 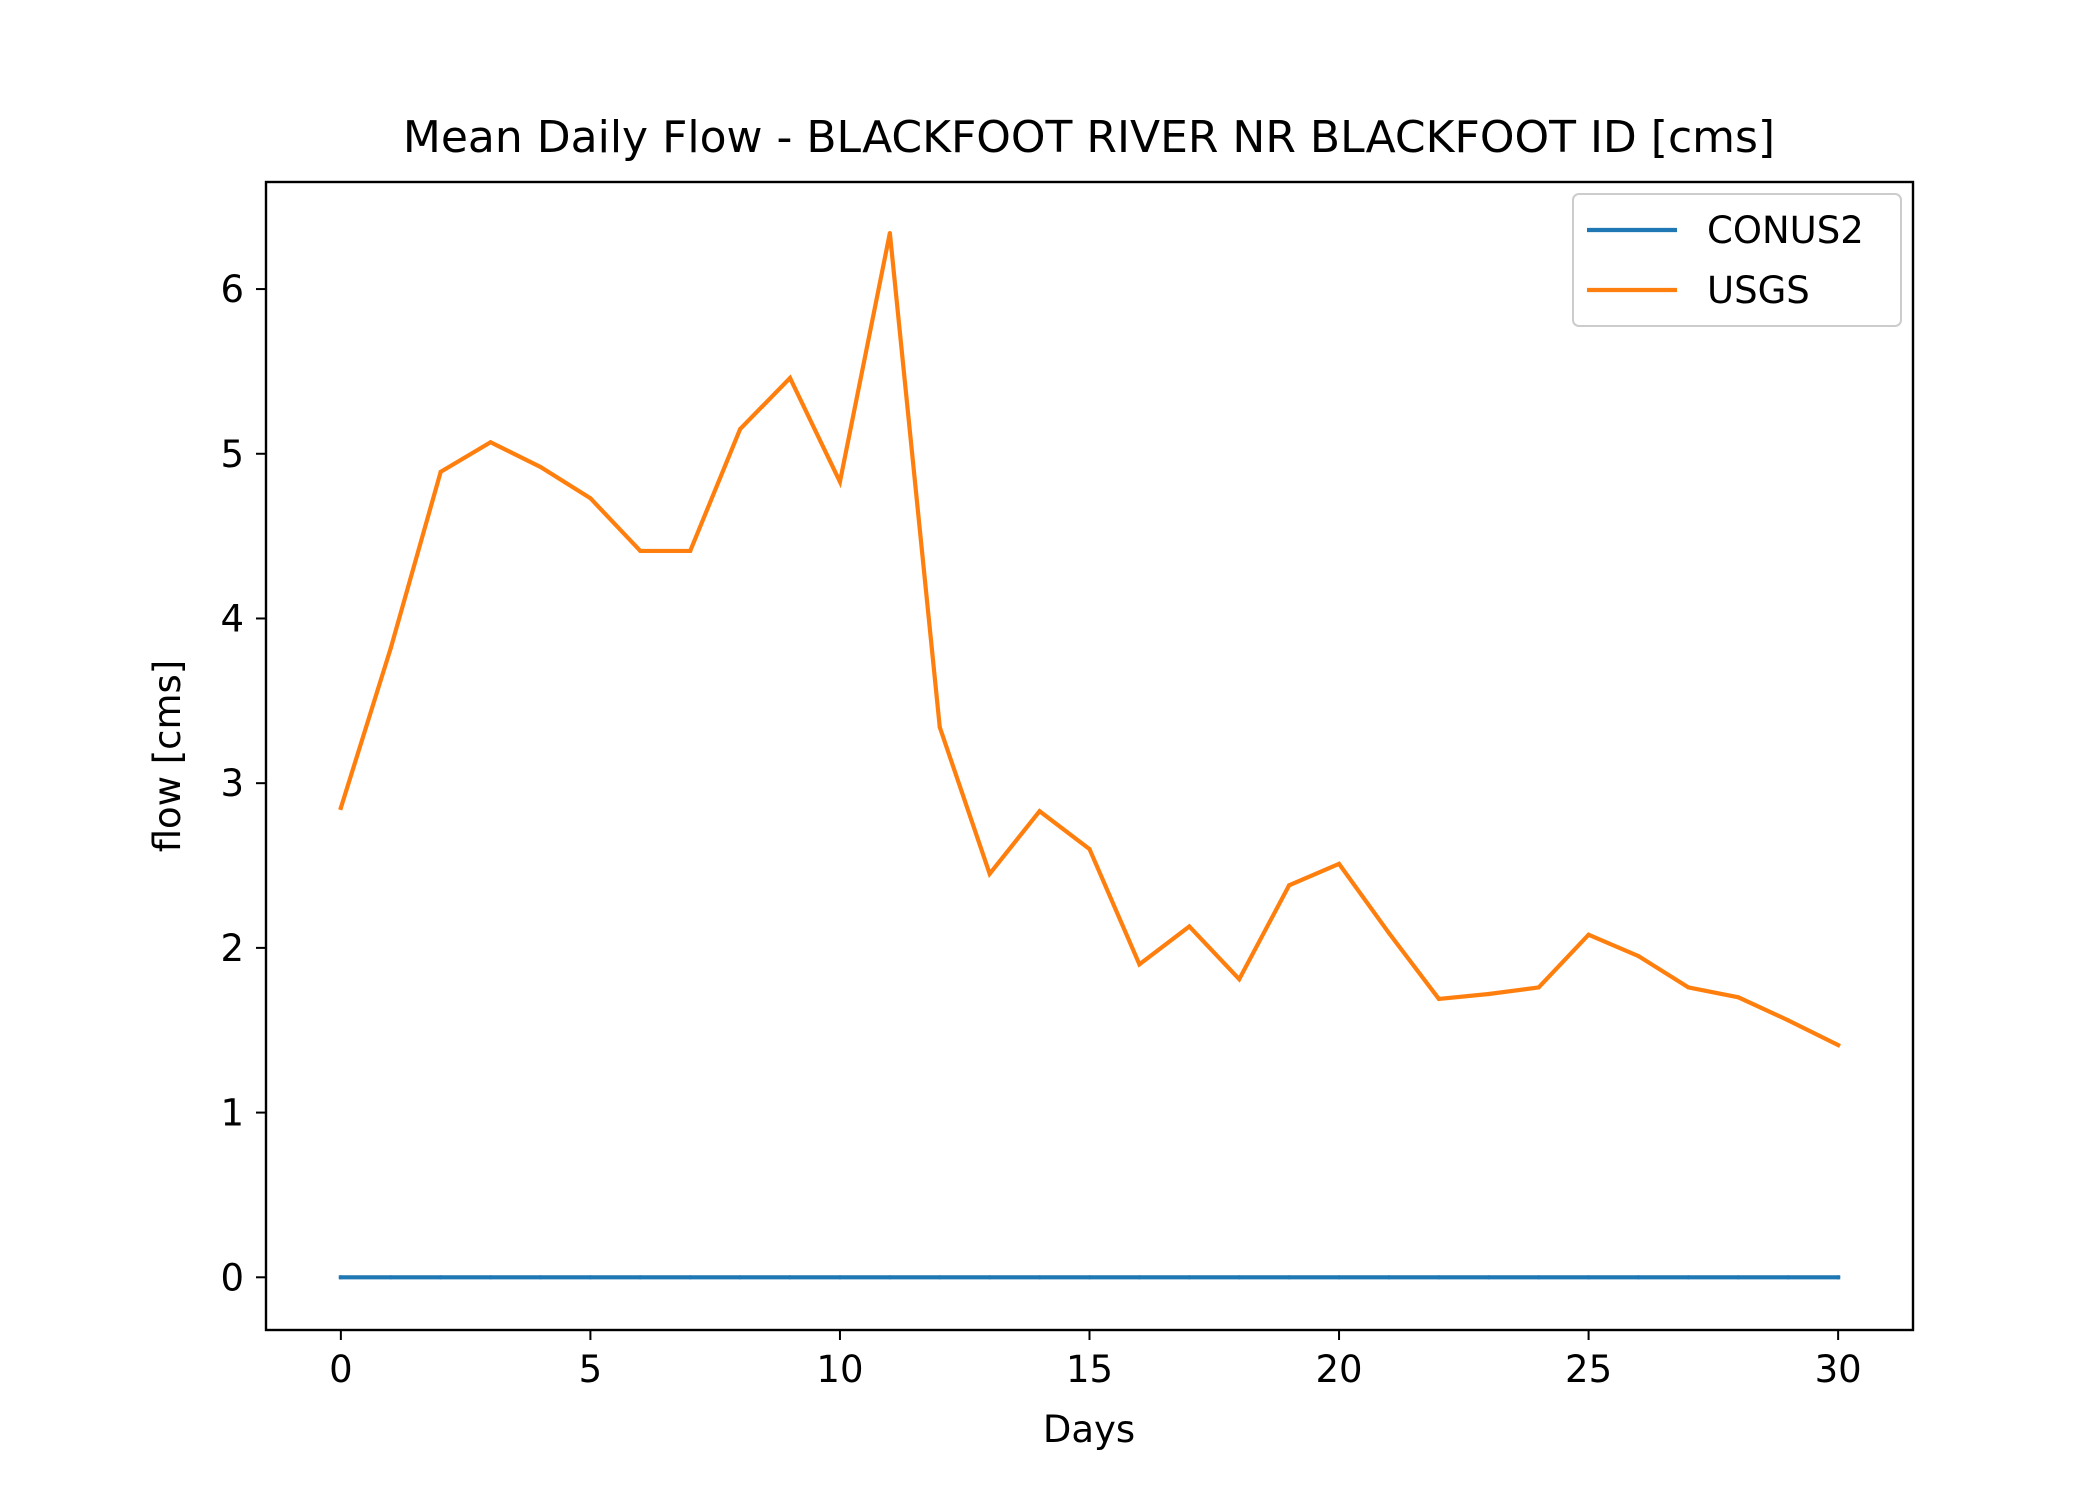 I want to click on legend-label-usgs: USGS, so click(x=1758, y=290).